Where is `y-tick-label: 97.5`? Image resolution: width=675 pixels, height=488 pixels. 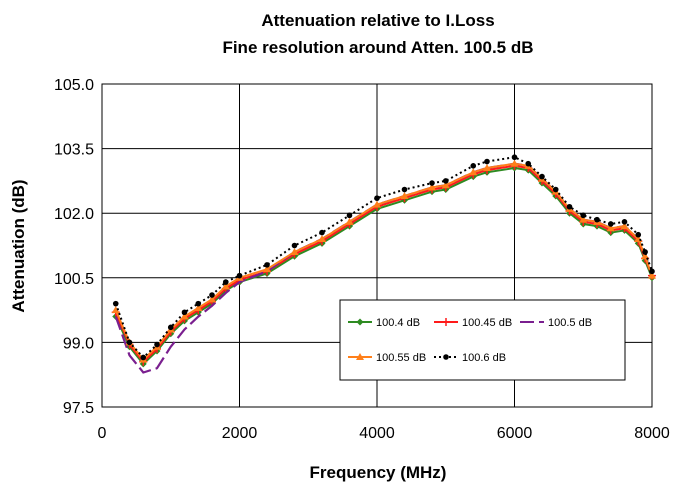 y-tick-label: 97.5 is located at coordinates (78, 408).